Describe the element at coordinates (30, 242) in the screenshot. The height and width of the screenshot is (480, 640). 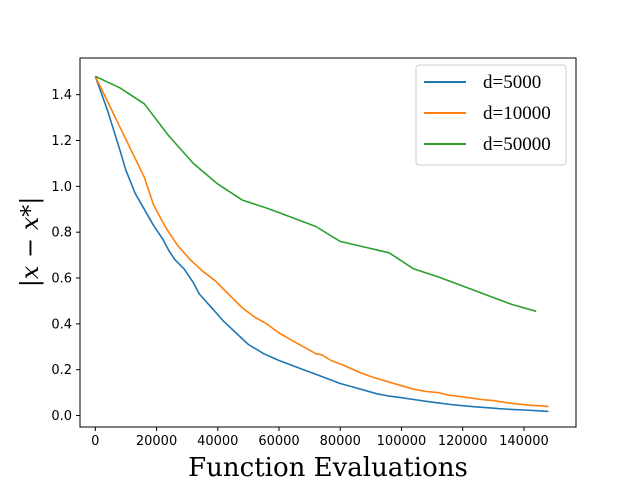
I see `y-axis-label: |x − x*|` at that location.